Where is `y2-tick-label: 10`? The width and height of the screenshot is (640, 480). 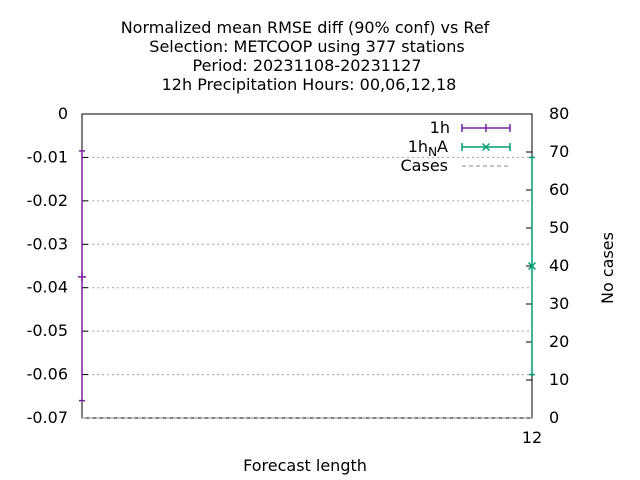
y2-tick-label: 10 is located at coordinates (559, 379).